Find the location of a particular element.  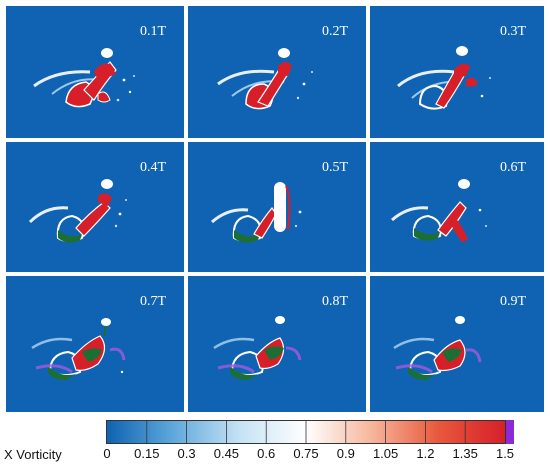

panel-0-9t: 0.9T is located at coordinates (457, 344).